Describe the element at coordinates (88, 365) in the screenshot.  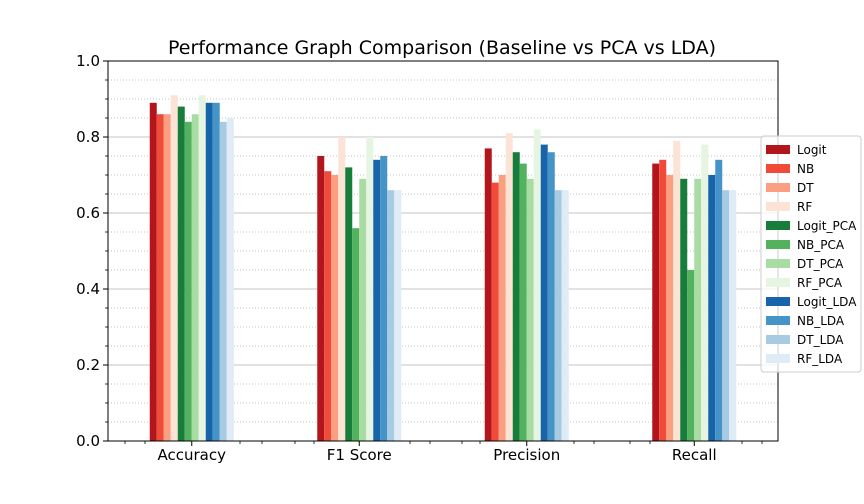
I see `y-tick-label: 0.2` at that location.